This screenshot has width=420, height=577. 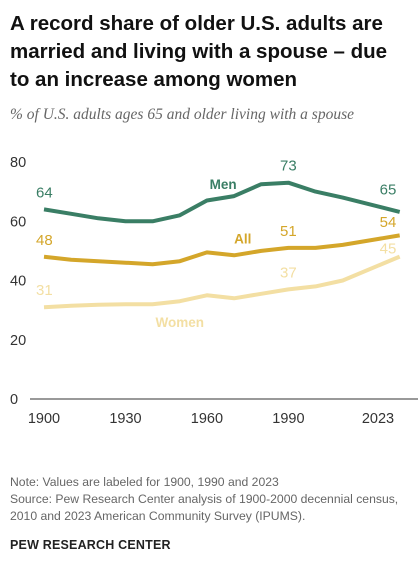 I want to click on data-label-men: 64, so click(x=44, y=192).